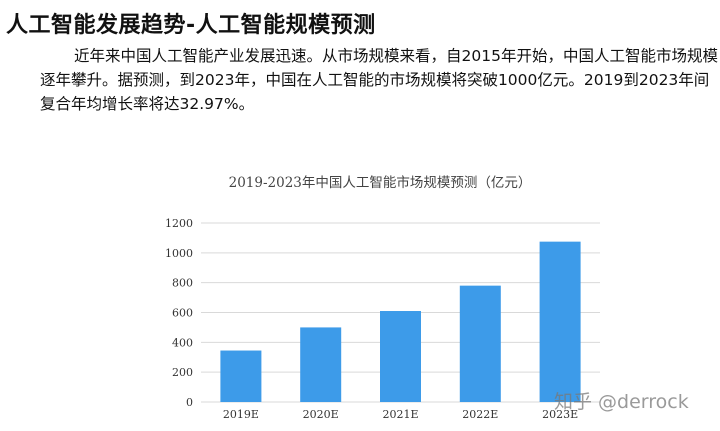  I want to click on bar-2022E, so click(480, 343).